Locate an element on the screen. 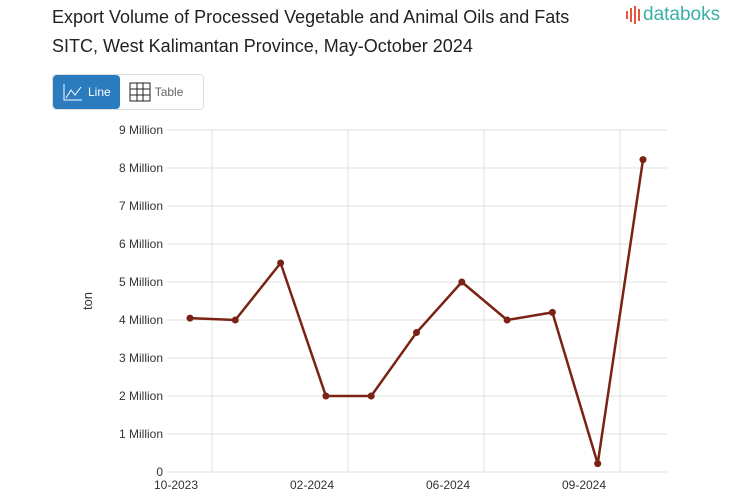 This screenshot has height=498, width=753. line-label: Line is located at coordinates (99, 92).